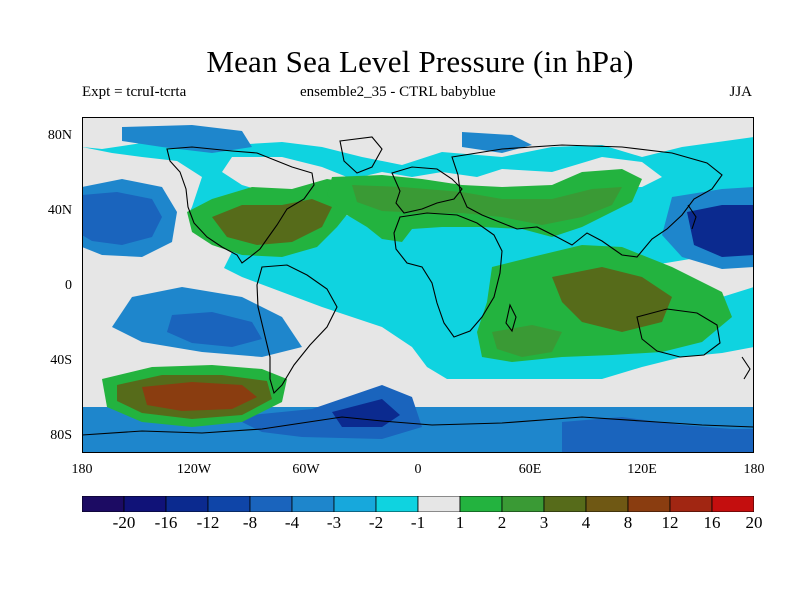 The height and width of the screenshot is (600, 800). Describe the element at coordinates (214, 329) in the screenshot. I see `low-region-south-pacific-core` at that location.